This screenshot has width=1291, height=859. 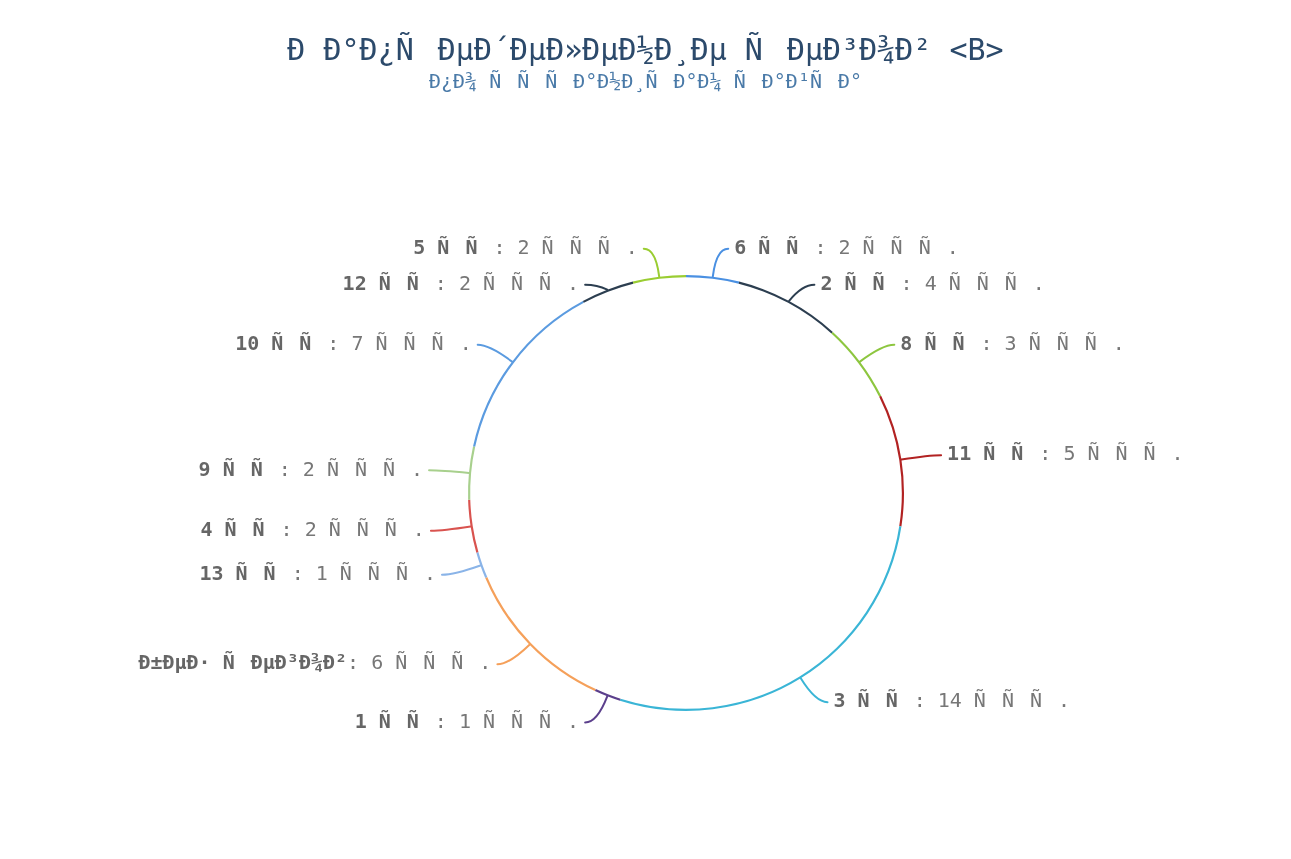 What do you see at coordinates (399, 342) in the screenshot?
I see `data-label: : 7 ÑÑÑ.` at bounding box center [399, 342].